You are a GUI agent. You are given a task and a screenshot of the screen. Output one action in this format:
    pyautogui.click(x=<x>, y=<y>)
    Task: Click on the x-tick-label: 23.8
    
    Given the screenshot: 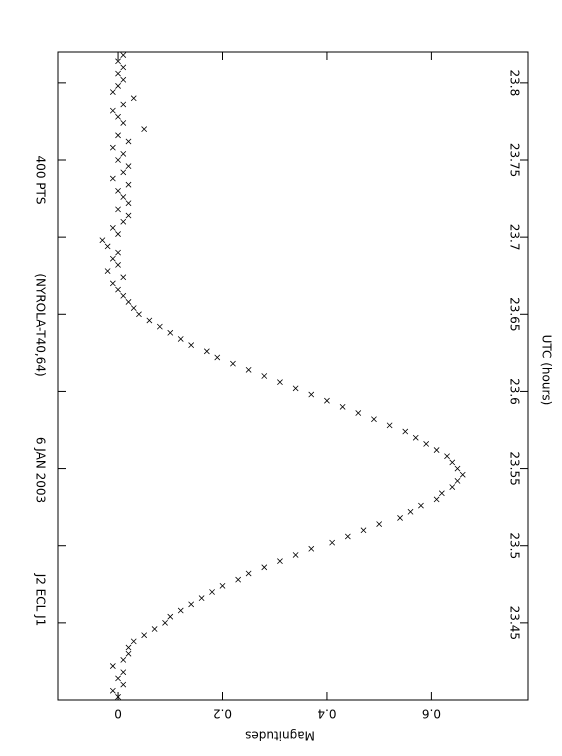 What is the action you would take?
    pyautogui.click(x=515, y=82)
    